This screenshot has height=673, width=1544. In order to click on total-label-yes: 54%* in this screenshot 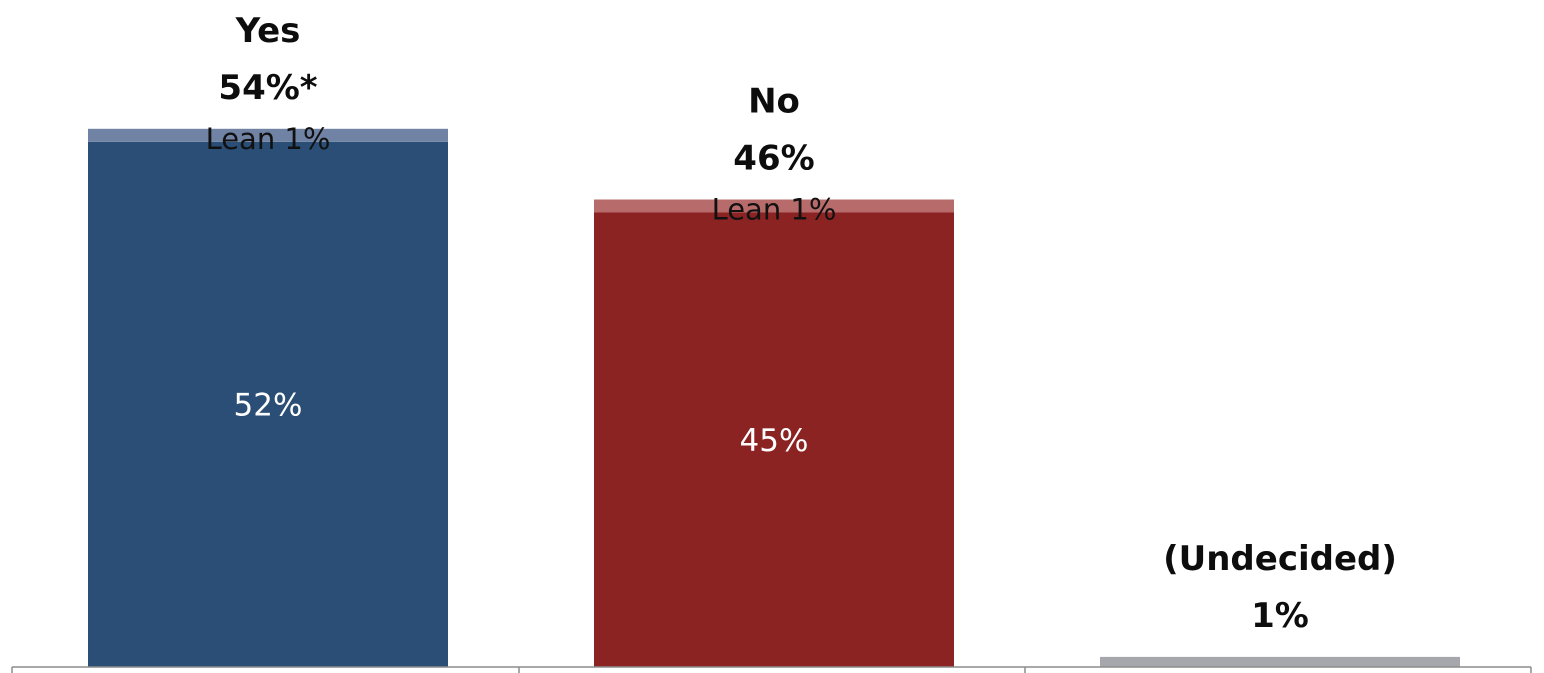, I will do `click(267, 88)`.